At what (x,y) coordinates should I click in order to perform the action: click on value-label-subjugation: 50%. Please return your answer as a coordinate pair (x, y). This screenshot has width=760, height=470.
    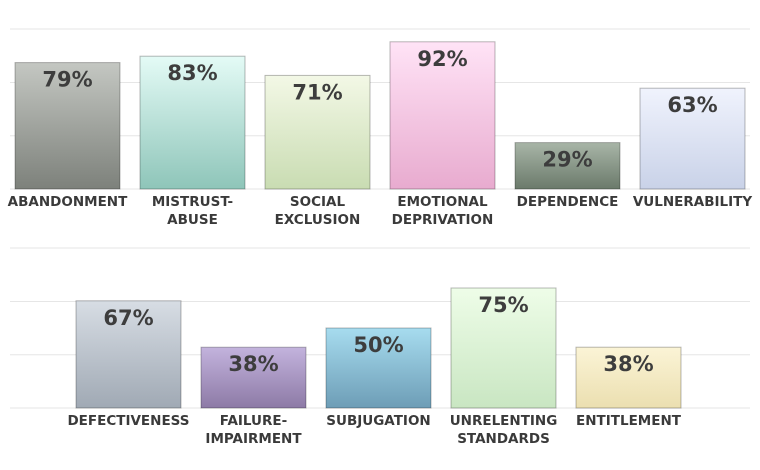
    Looking at the image, I should click on (378, 345).